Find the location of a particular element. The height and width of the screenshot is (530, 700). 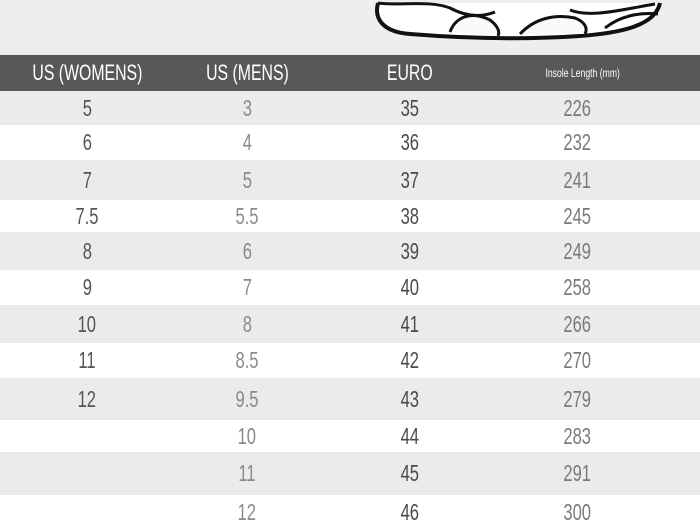

cell-insole-length: 291 is located at coordinates (577, 473).